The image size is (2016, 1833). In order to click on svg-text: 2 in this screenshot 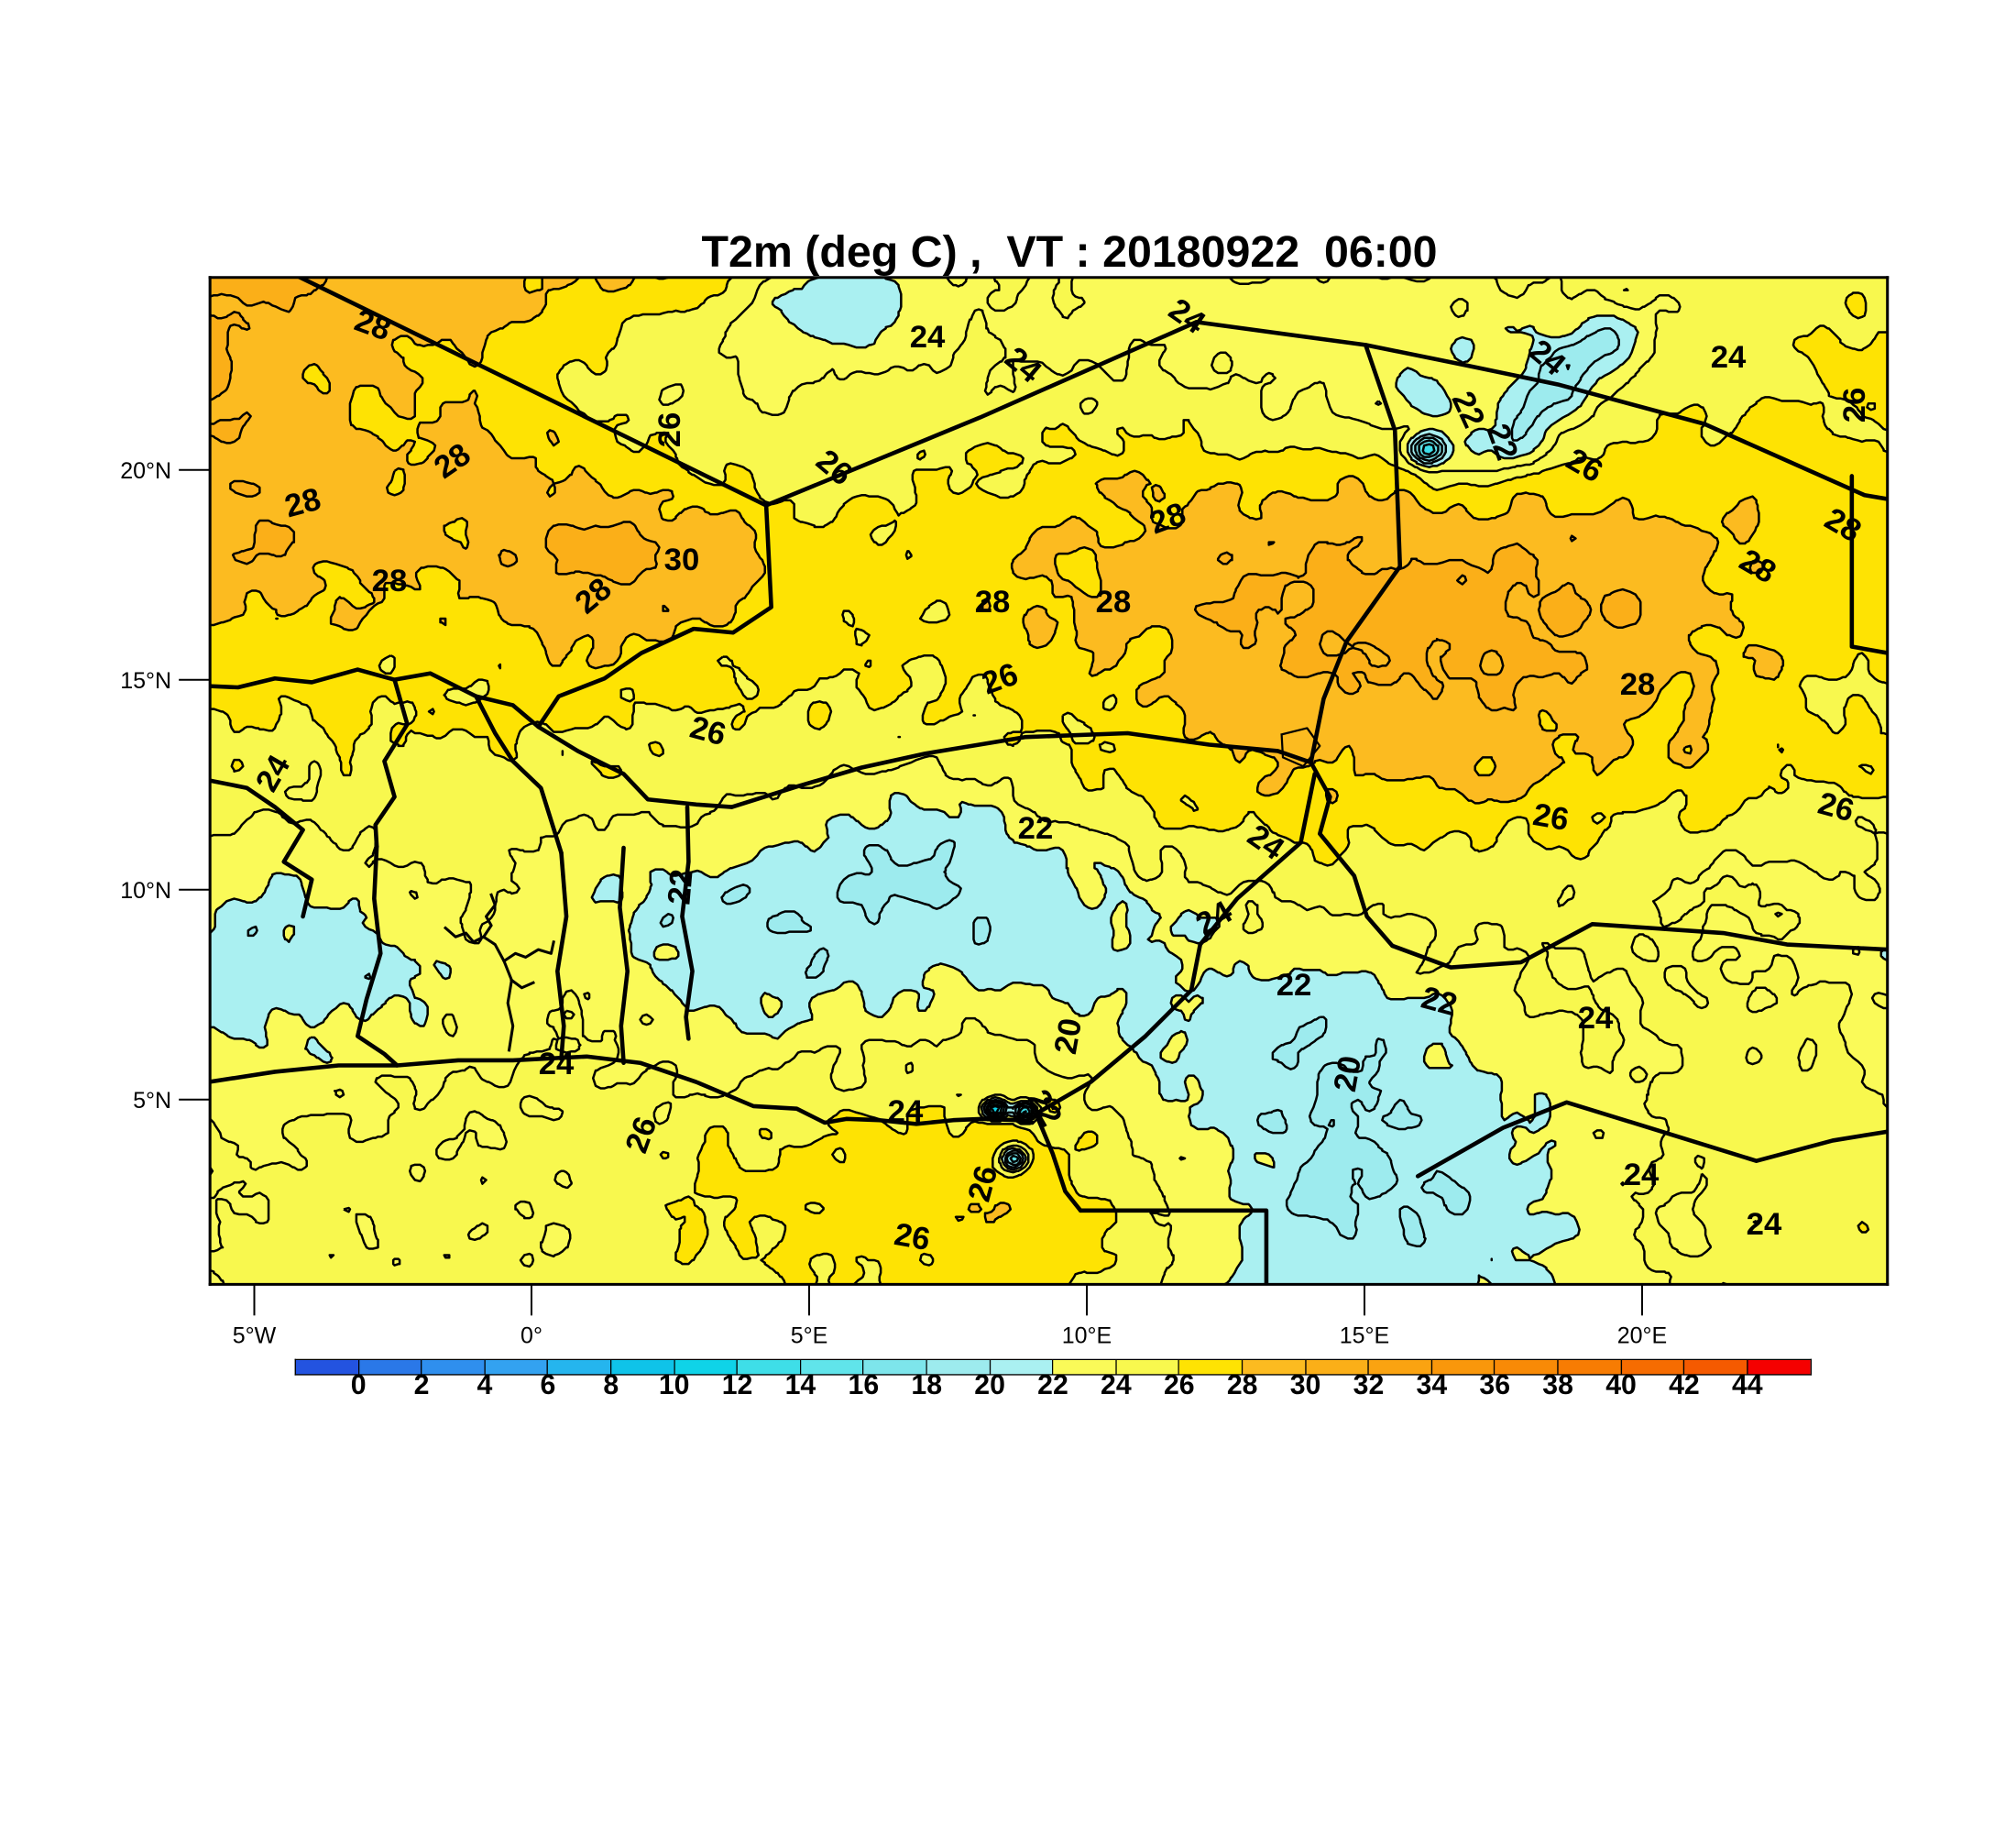, I will do `click(422, 1385)`.